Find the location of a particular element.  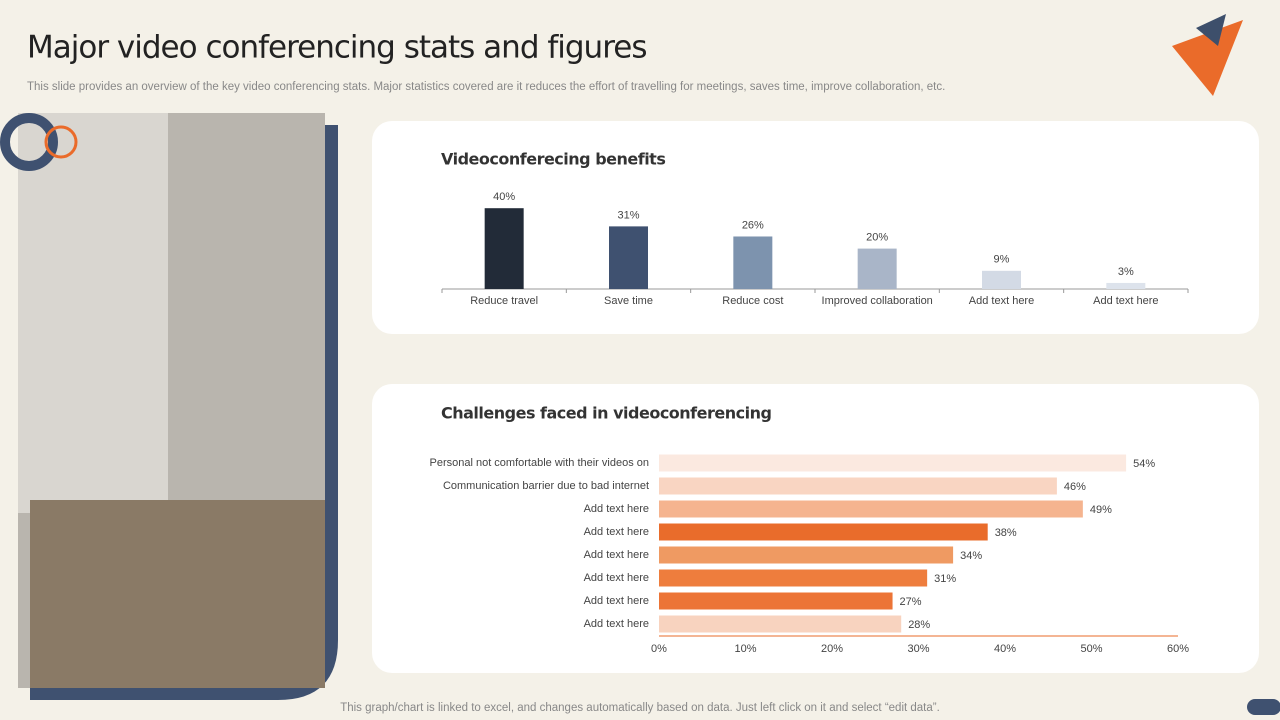

x-tick-label: 30% is located at coordinates (918, 649).